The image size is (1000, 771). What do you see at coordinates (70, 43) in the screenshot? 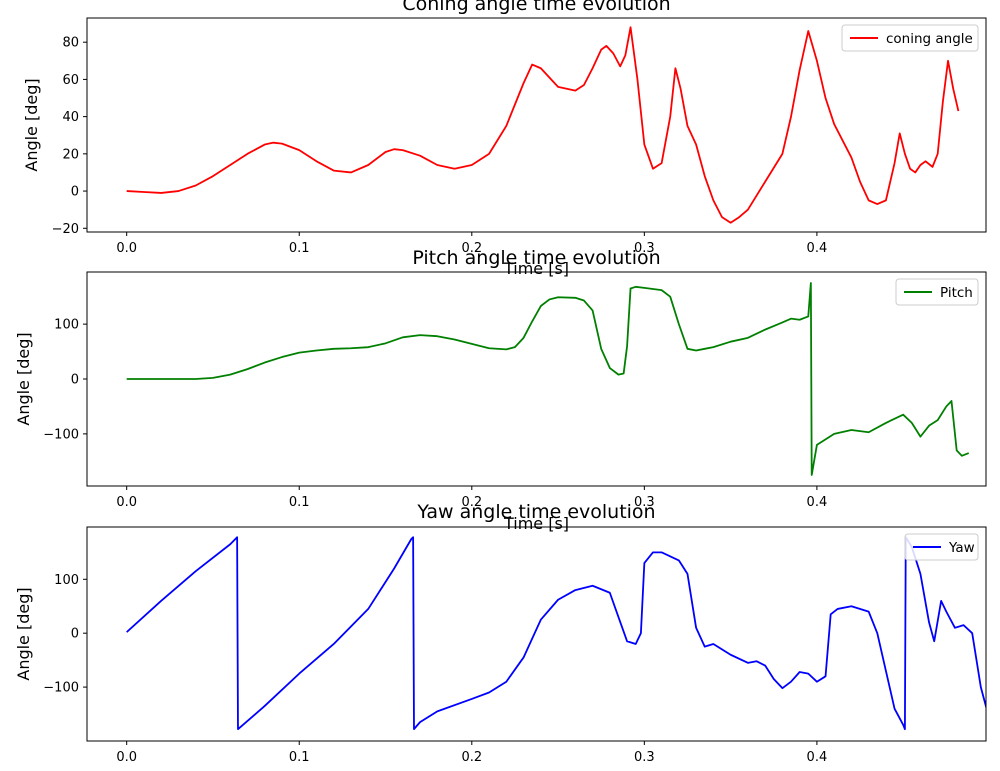
I see `y-tick-label: 80` at bounding box center [70, 43].